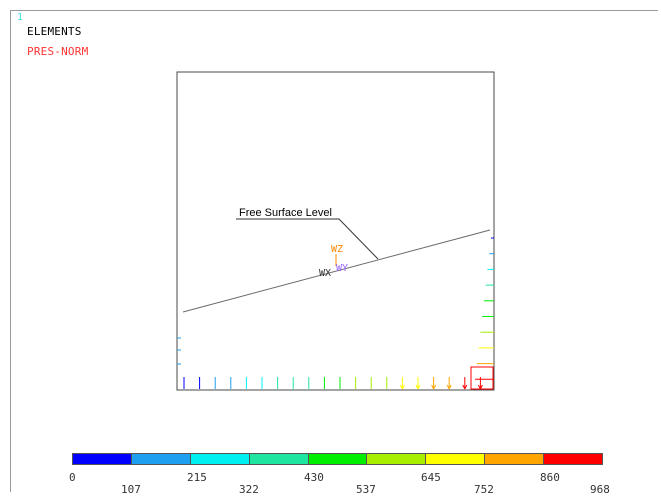  I want to click on window-number: 1, so click(20, 17).